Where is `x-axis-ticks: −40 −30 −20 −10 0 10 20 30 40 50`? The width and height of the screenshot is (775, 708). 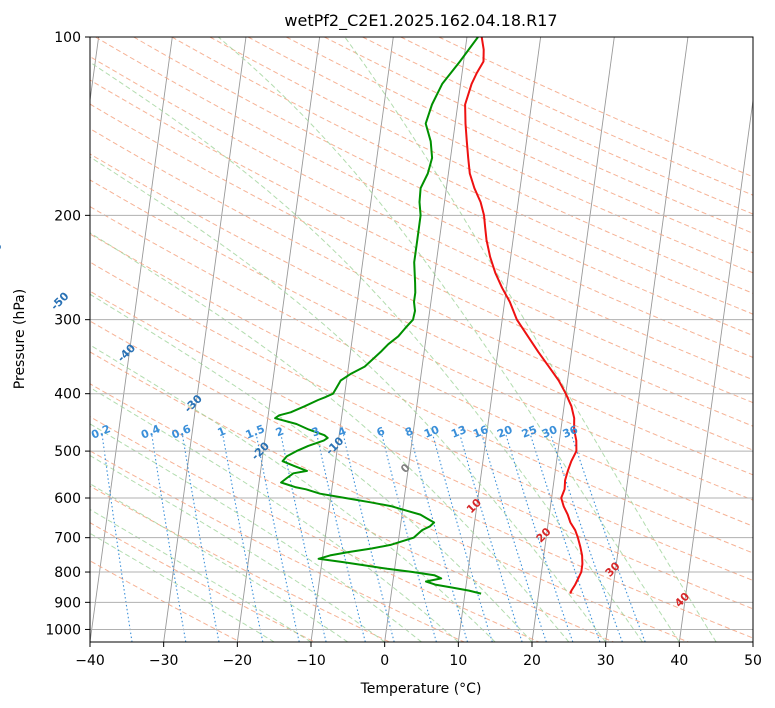 x-axis-ticks: −40 −30 −20 −10 0 10 20 30 40 50 is located at coordinates (418, 655).